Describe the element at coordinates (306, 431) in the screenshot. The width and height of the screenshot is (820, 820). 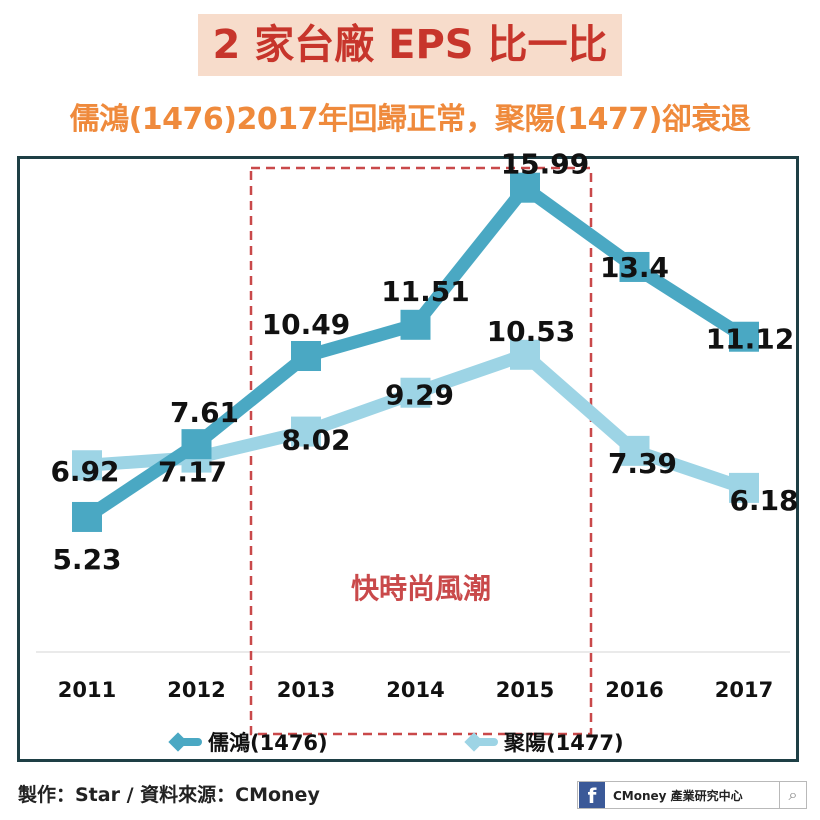
I see `series-1-point-2013` at that location.